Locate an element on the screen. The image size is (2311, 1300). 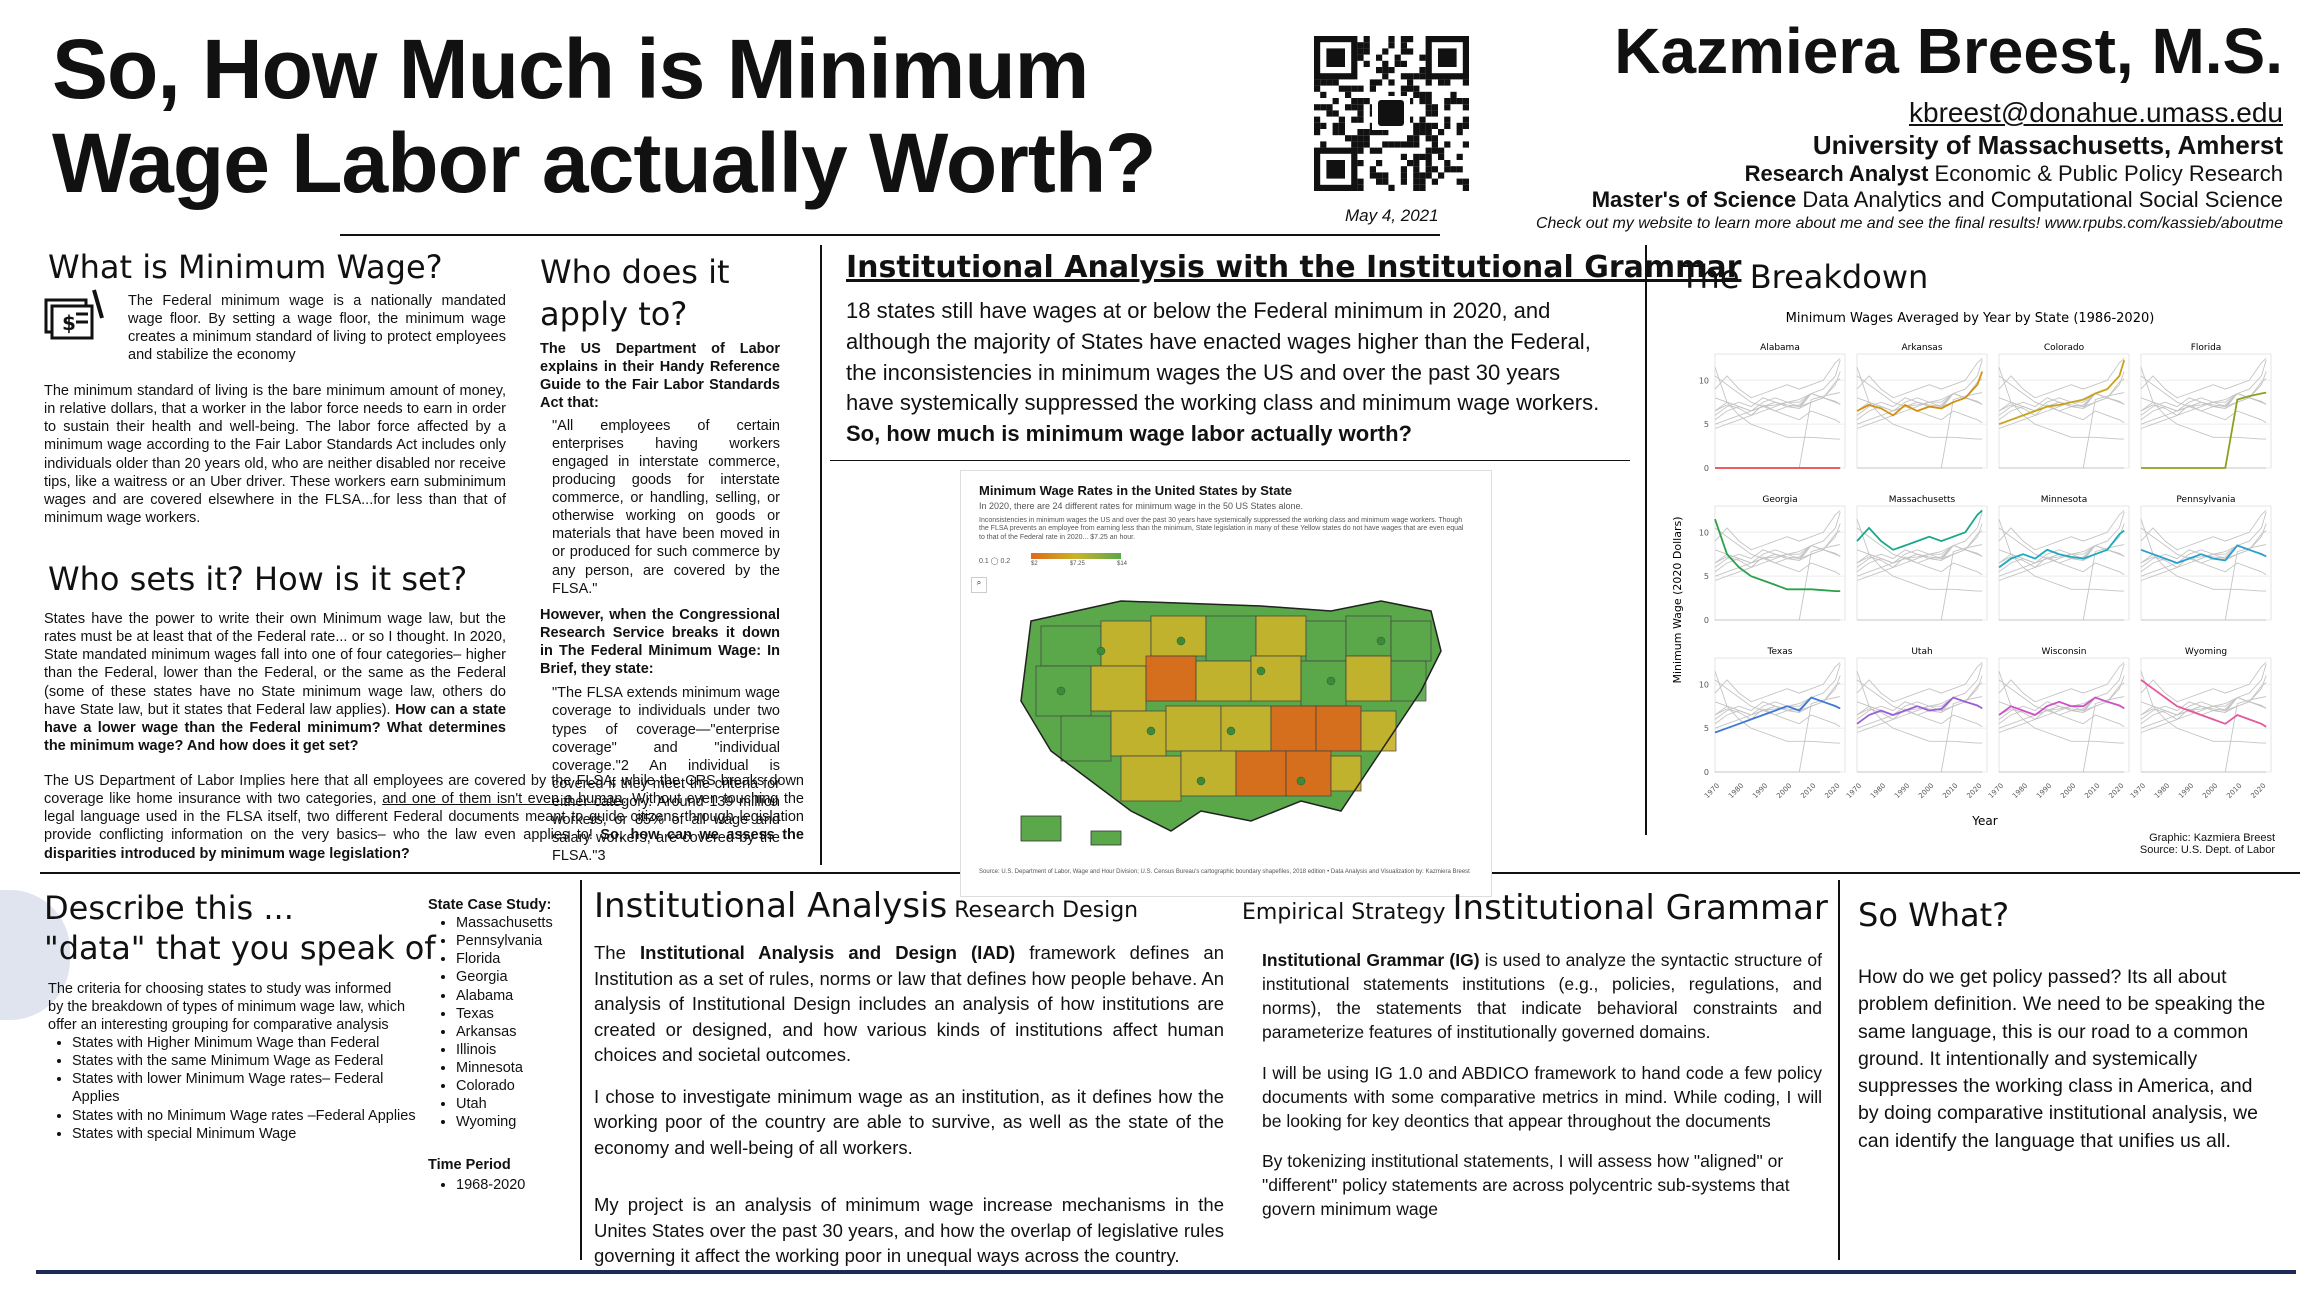
panel-label: Alabama is located at coordinates (1780, 348).